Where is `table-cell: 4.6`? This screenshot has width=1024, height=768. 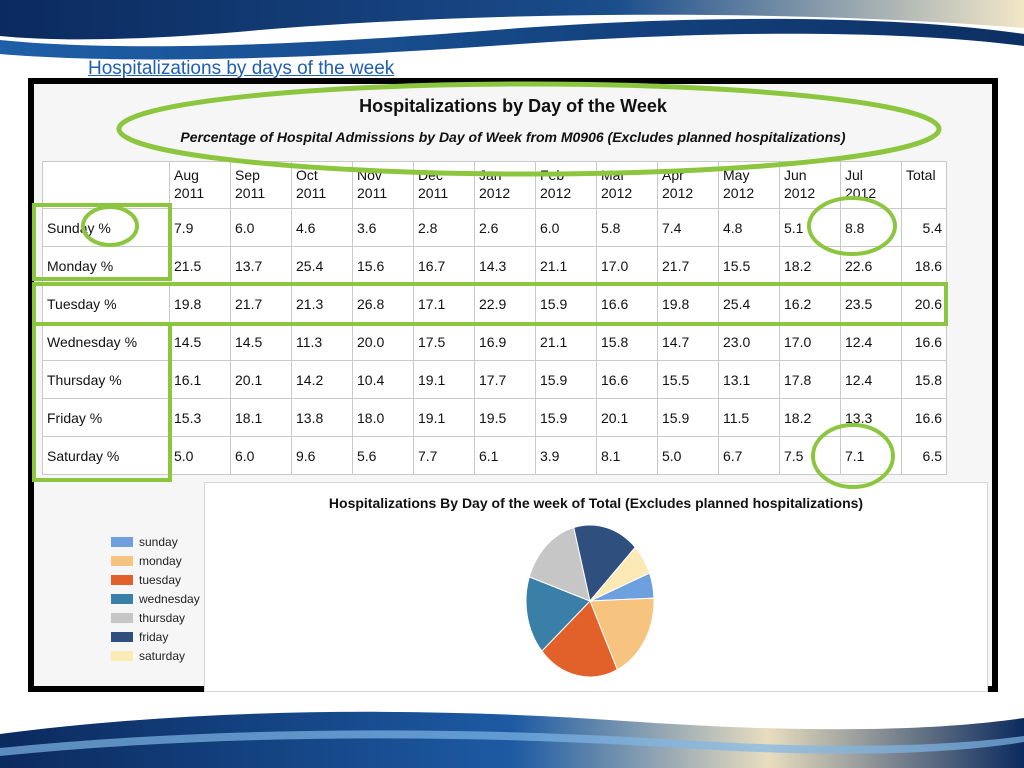
table-cell: 4.6 is located at coordinates (322, 227).